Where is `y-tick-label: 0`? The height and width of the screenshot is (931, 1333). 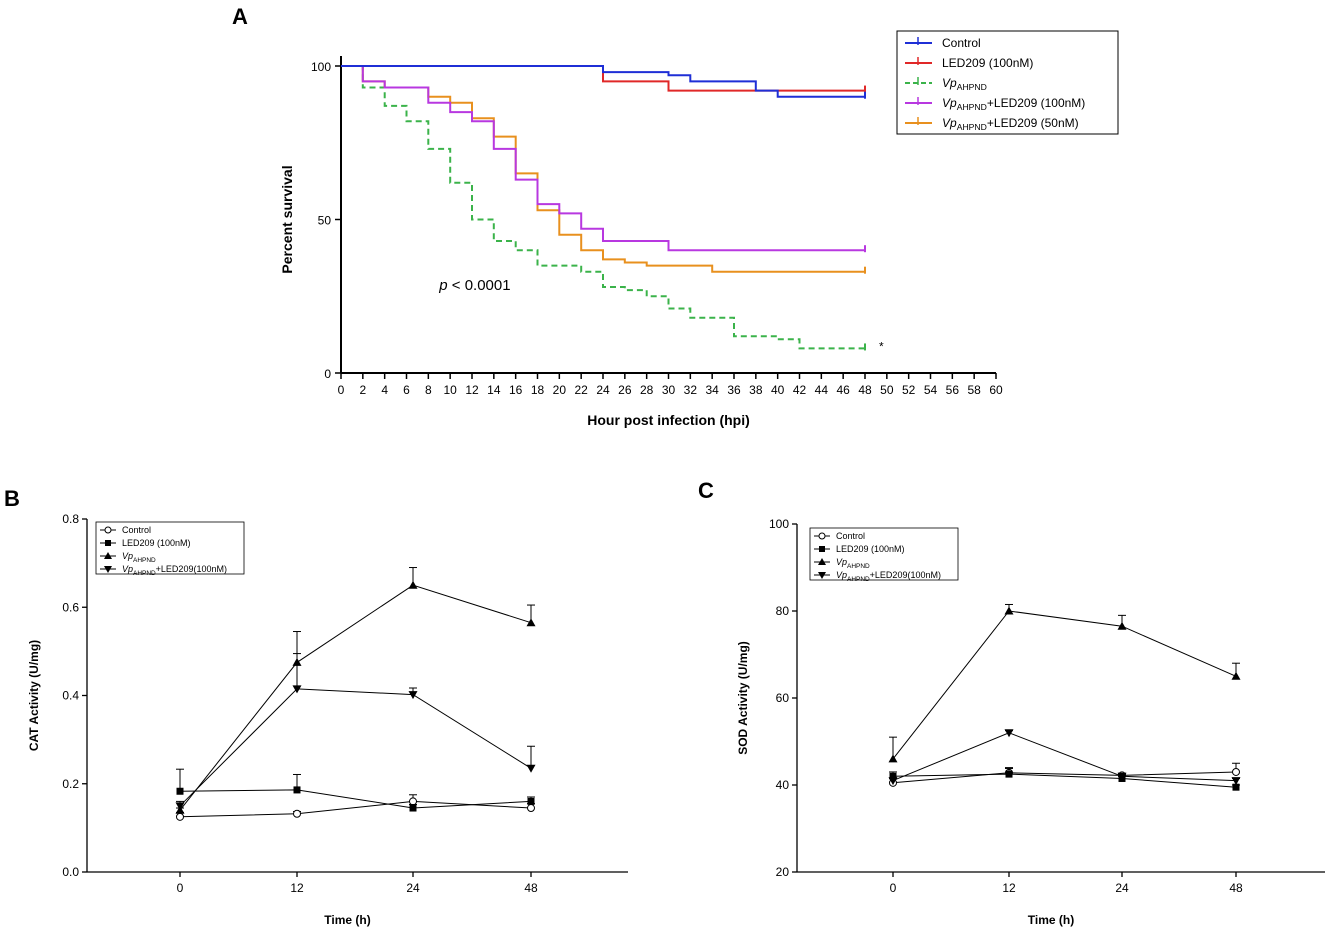
y-tick-label: 0 is located at coordinates (327, 374).